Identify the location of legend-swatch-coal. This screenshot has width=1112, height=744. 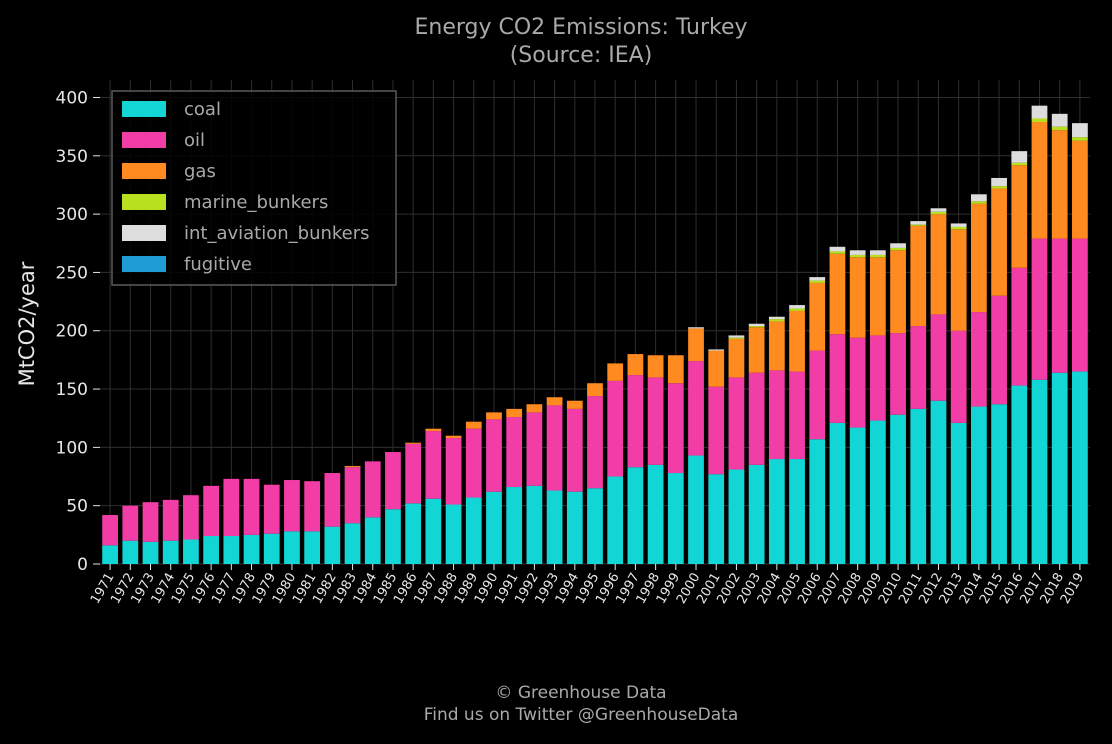
(144, 109).